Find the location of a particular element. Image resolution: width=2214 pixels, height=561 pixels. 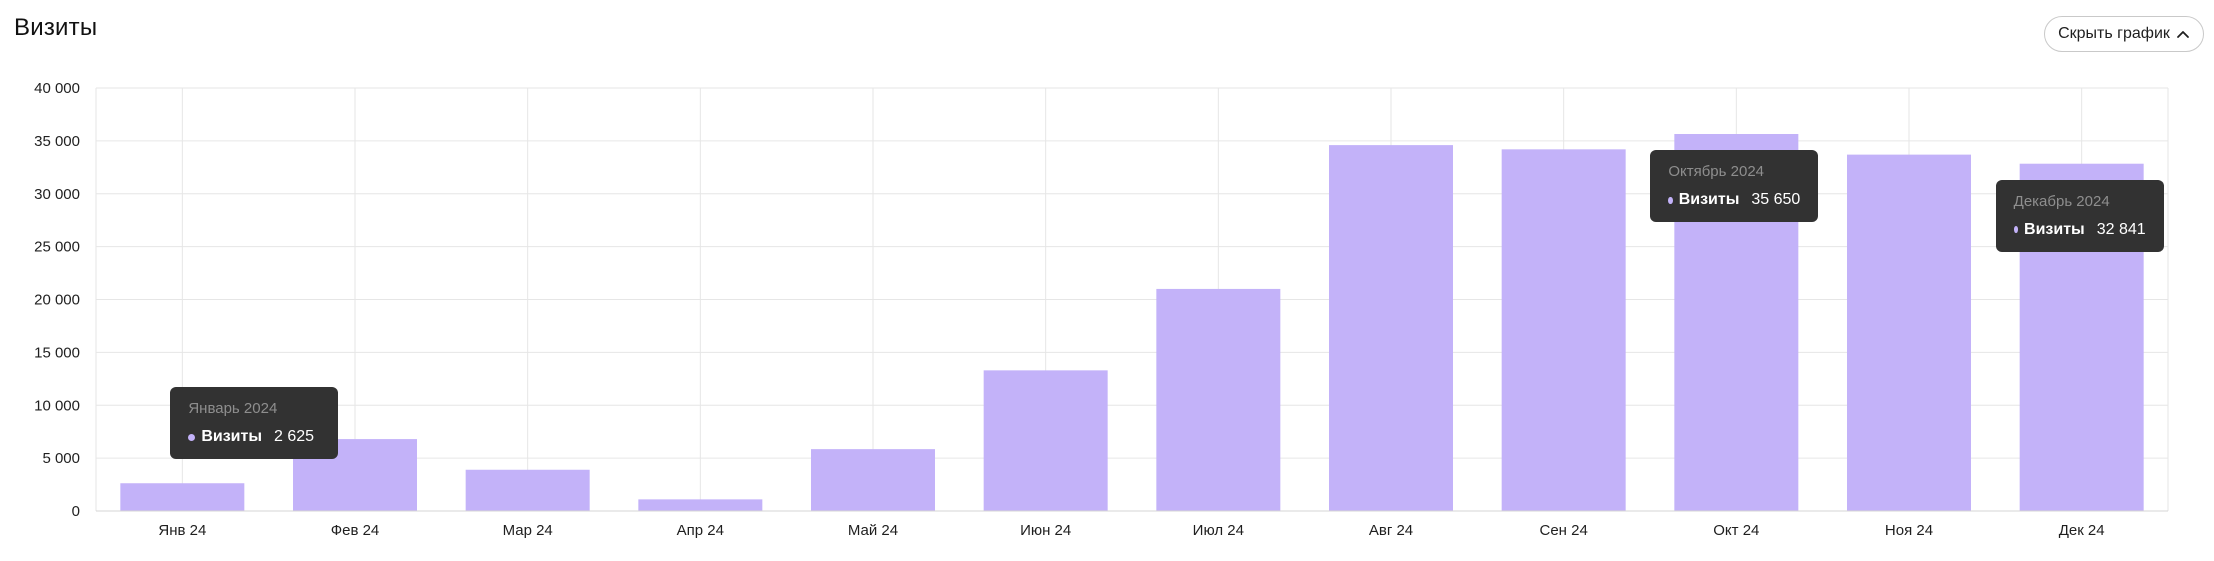

x-tick-label: Фев 24 is located at coordinates (355, 530).